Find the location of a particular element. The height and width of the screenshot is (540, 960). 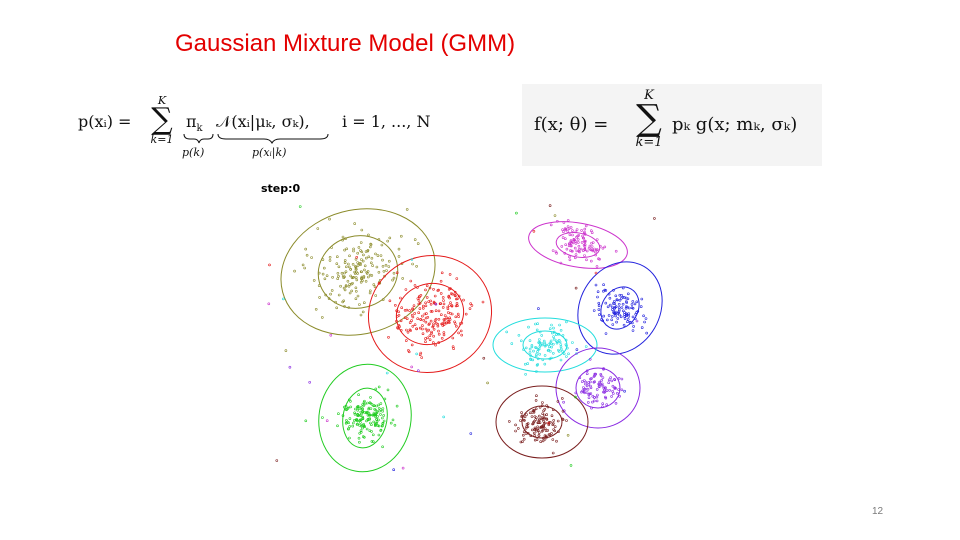

cluster-6-inner-ellipse is located at coordinates (545, 345).